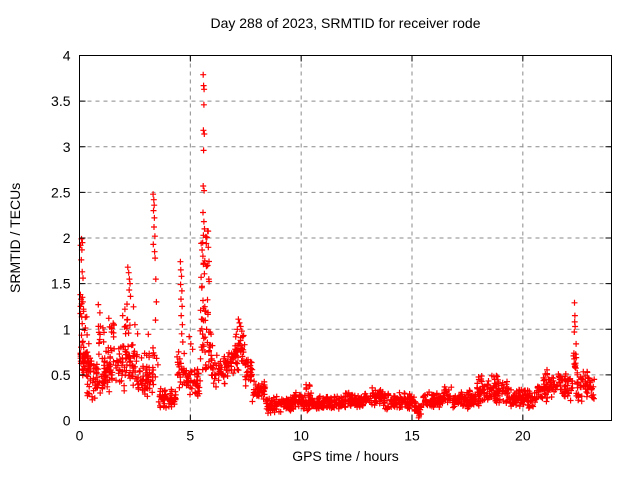 The image size is (640, 480). Describe the element at coordinates (67, 147) in the screenshot. I see `y-tick-label: 3` at that location.